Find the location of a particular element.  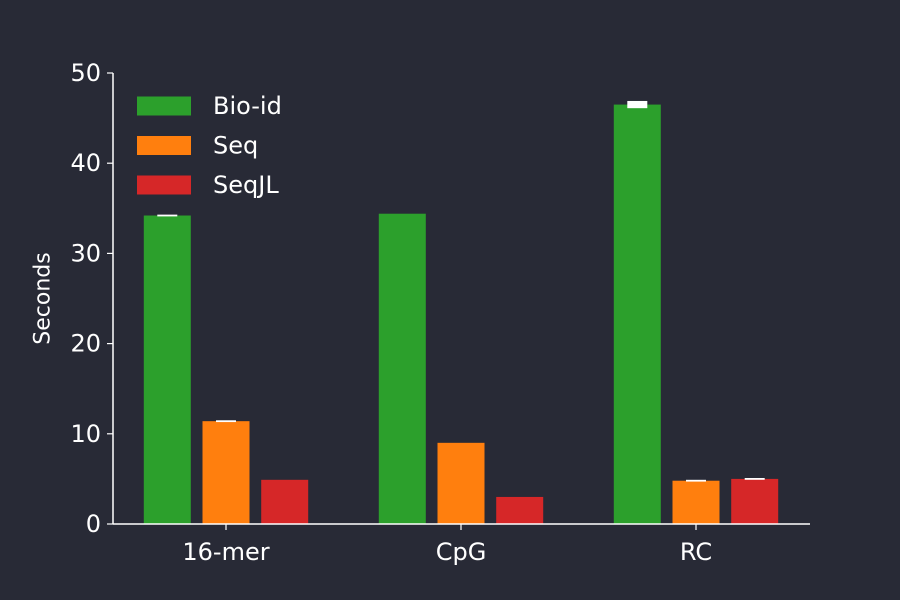

error-bar-seq-16-mer is located at coordinates (226, 421).